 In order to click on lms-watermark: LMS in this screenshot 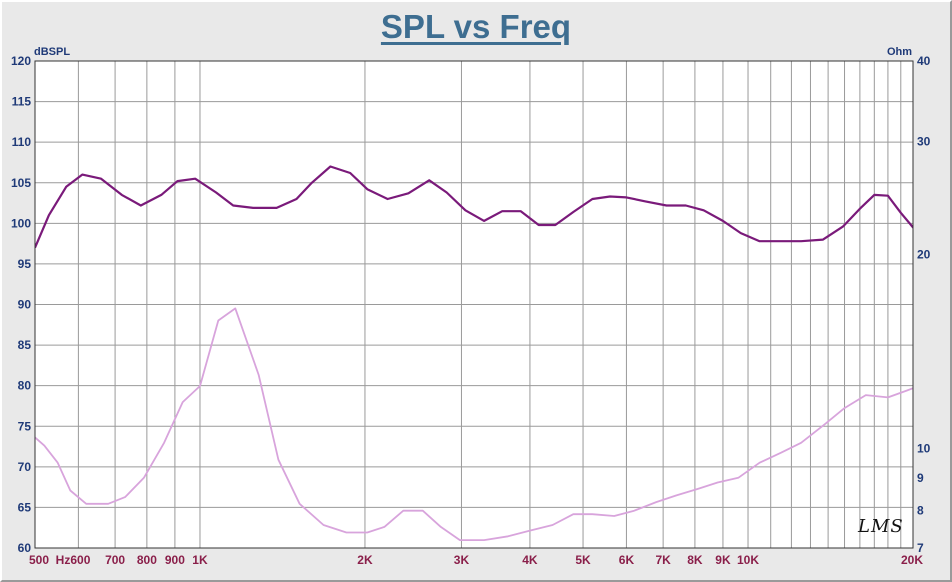, I will do `click(881, 526)`.